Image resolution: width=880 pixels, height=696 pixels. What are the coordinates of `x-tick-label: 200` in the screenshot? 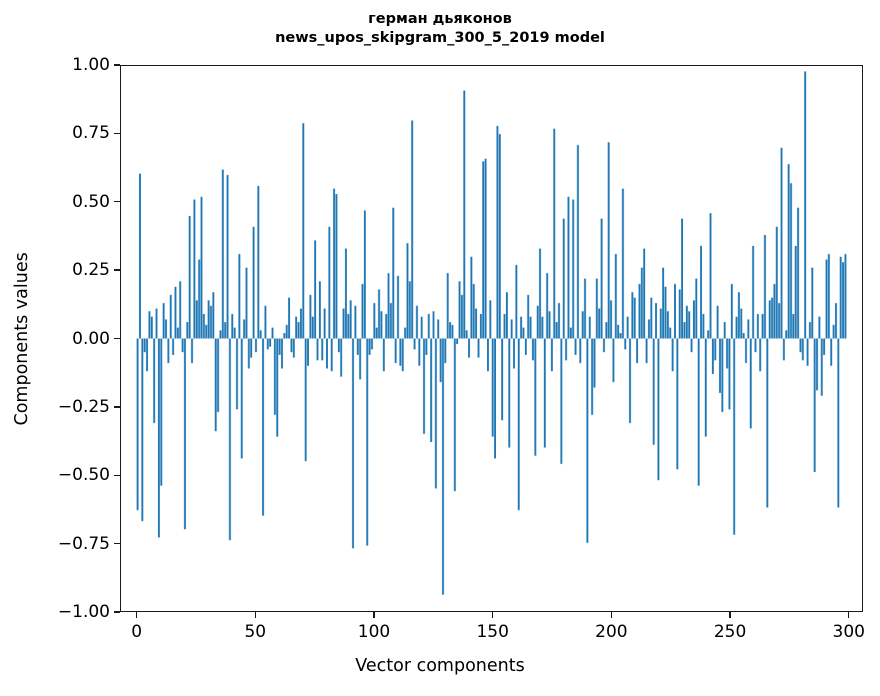 It's located at (611, 632).